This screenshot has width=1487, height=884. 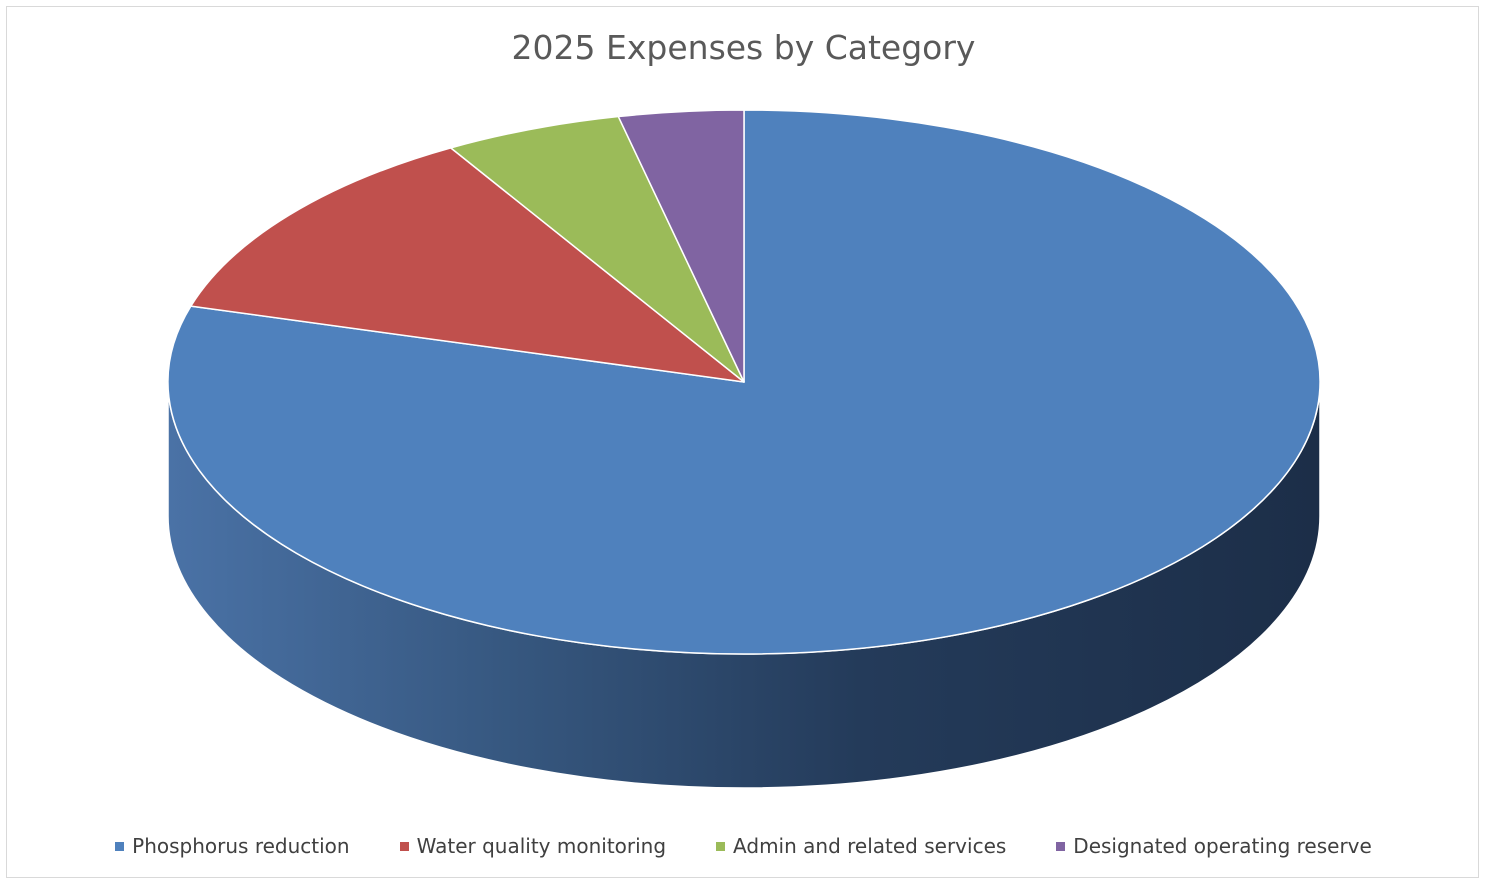 What do you see at coordinates (404, 846) in the screenshot?
I see `legend-swatch-red` at bounding box center [404, 846].